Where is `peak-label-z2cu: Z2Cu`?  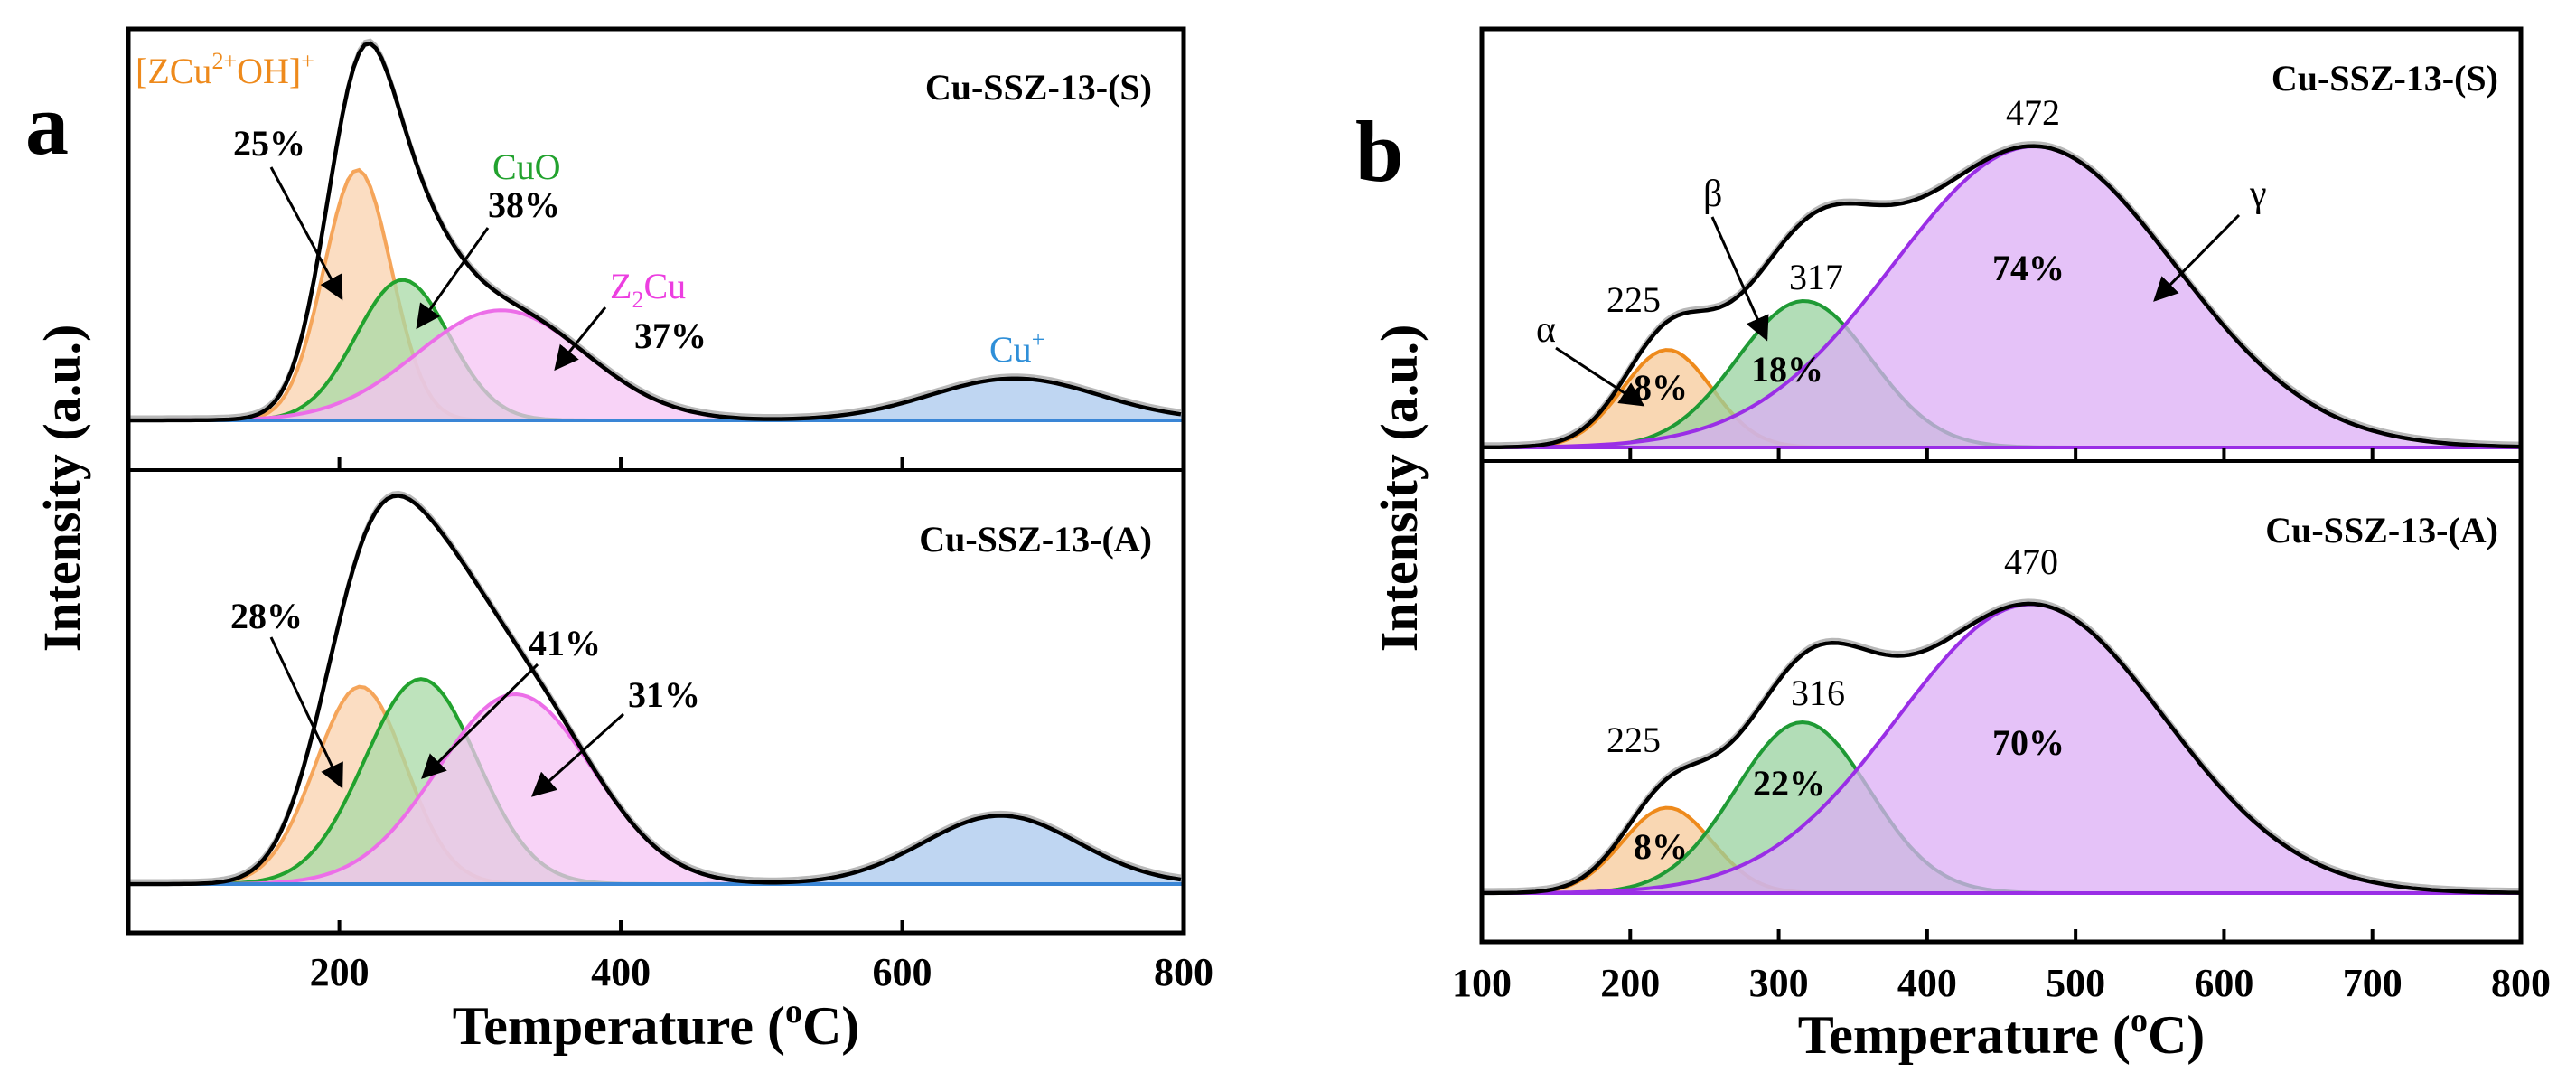 peak-label-z2cu: Z2Cu is located at coordinates (648, 289).